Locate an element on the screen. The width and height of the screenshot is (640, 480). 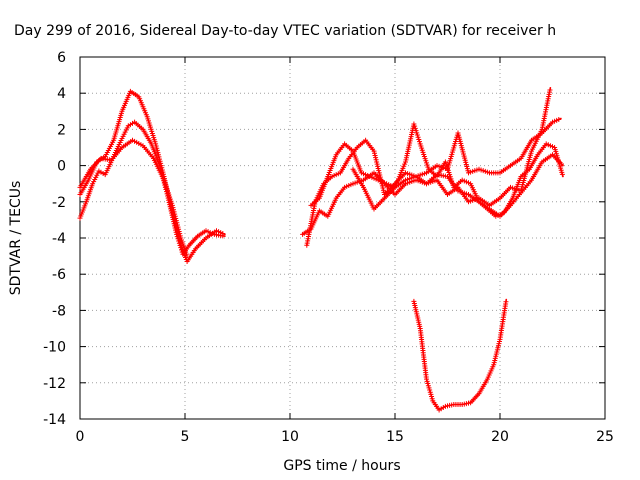
y-tick-label: -6 is located at coordinates (59, 275).